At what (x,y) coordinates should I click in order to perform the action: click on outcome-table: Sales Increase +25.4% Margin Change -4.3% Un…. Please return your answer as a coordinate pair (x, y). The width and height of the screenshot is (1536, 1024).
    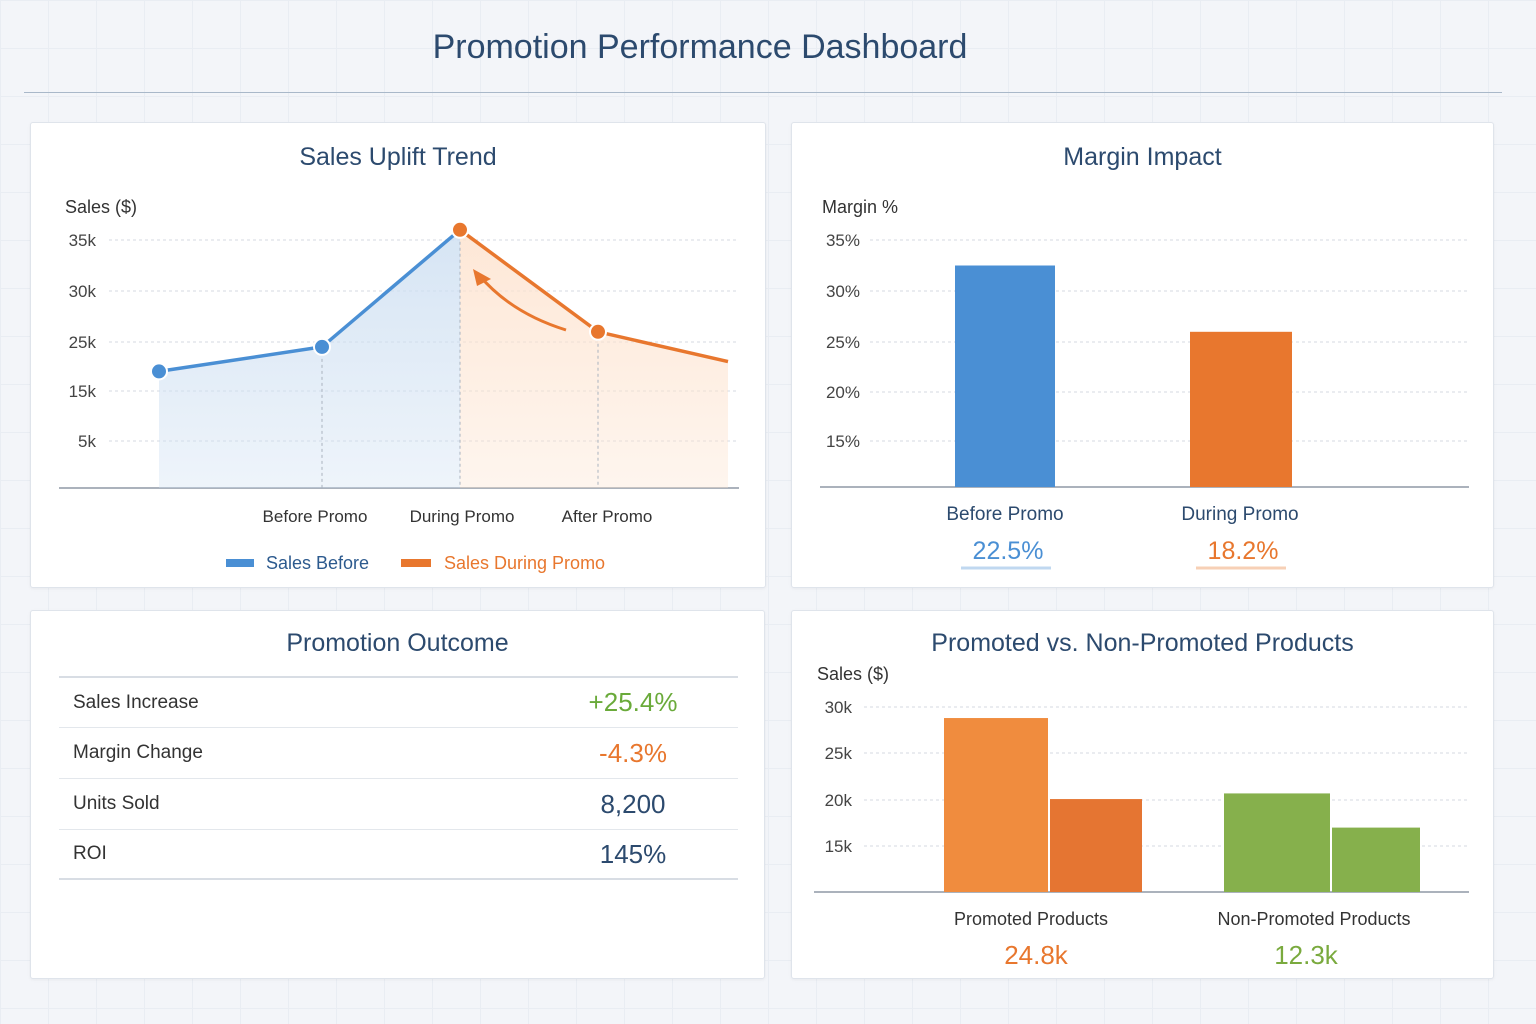
    Looking at the image, I should click on (398, 778).